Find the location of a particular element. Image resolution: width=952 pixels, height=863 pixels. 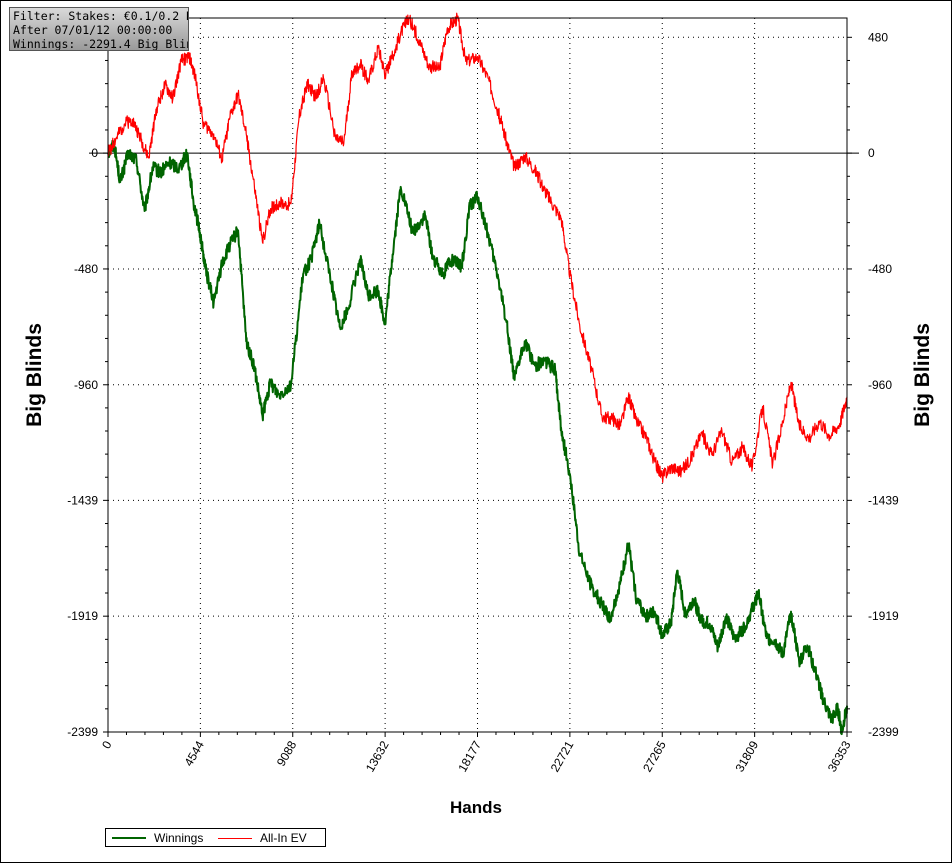

legend-item-winnings: Winnings is located at coordinates (157, 838).